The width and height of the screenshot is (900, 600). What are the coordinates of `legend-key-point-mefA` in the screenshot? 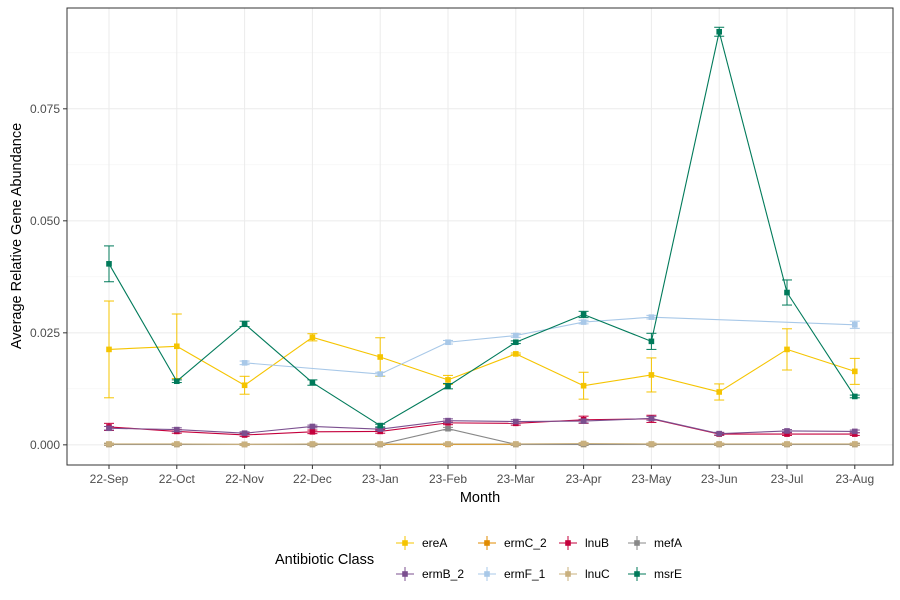 It's located at (637, 543).